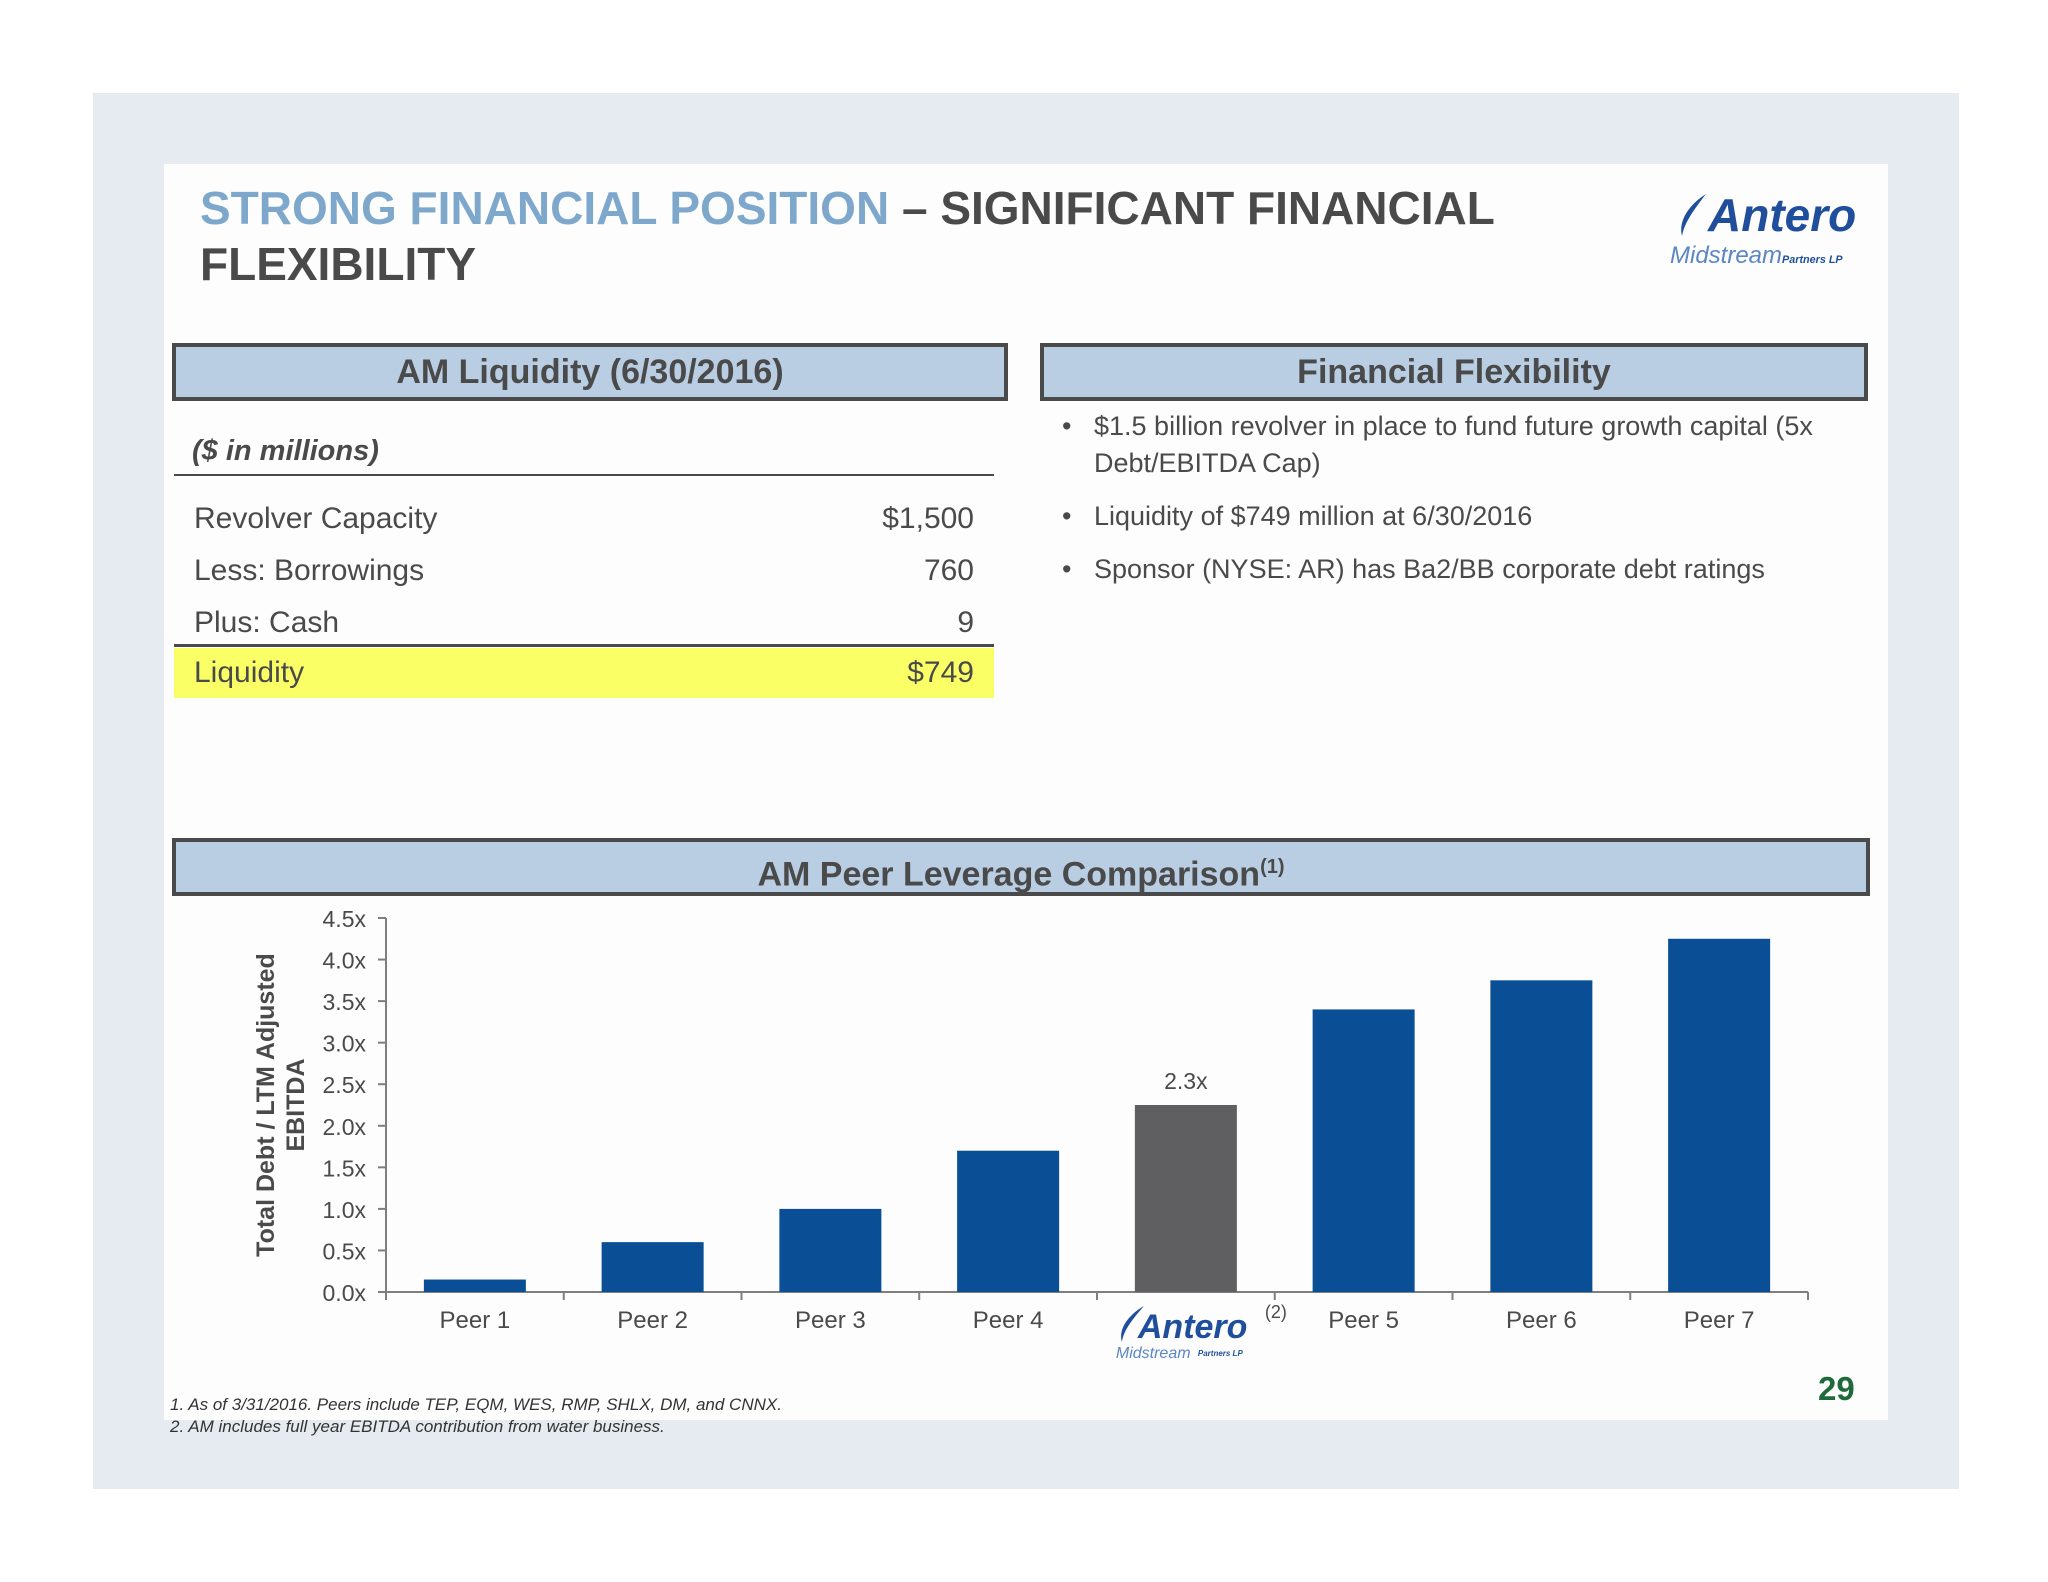 This screenshot has width=2048, height=1582. Describe the element at coordinates (1185, 1198) in the screenshot. I see `antero-bar` at that location.